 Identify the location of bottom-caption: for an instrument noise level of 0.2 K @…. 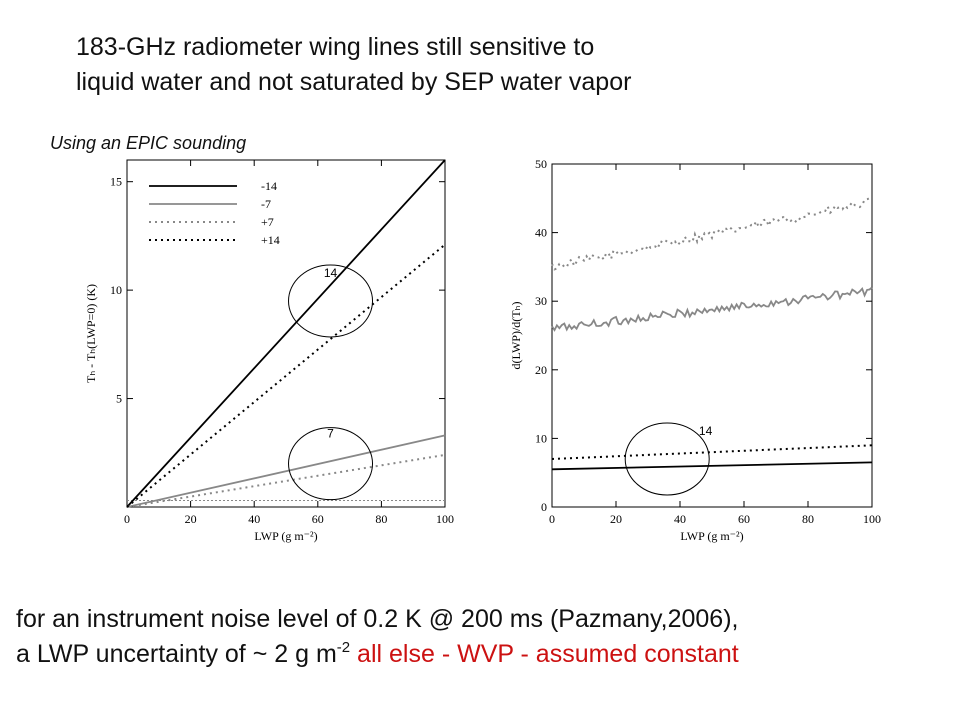
(486, 637).